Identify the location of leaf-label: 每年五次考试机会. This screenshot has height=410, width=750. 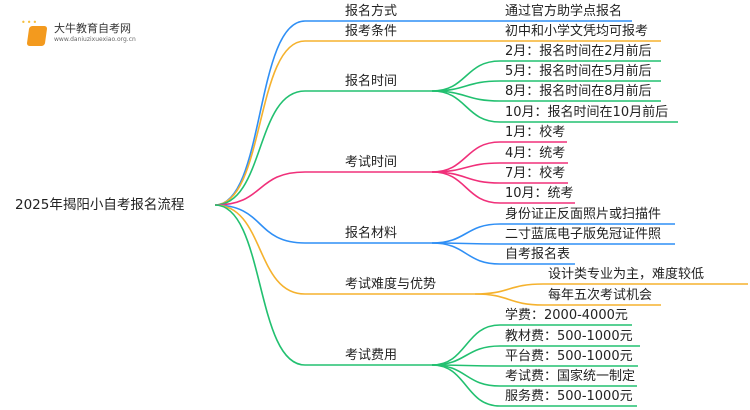
(600, 295).